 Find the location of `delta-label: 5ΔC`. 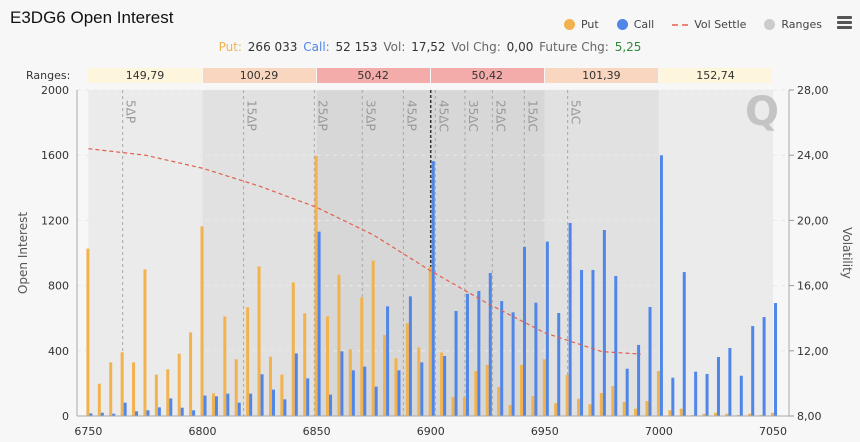

delta-label: 5ΔC is located at coordinates (576, 112).